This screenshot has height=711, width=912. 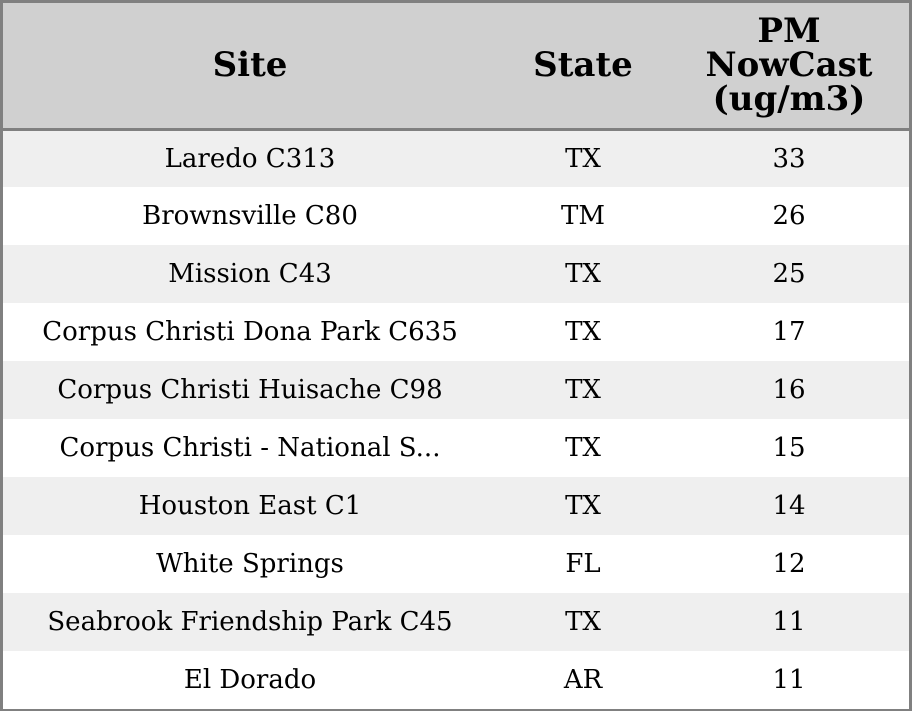 I want to click on cell-pm: 12, so click(x=789, y=564).